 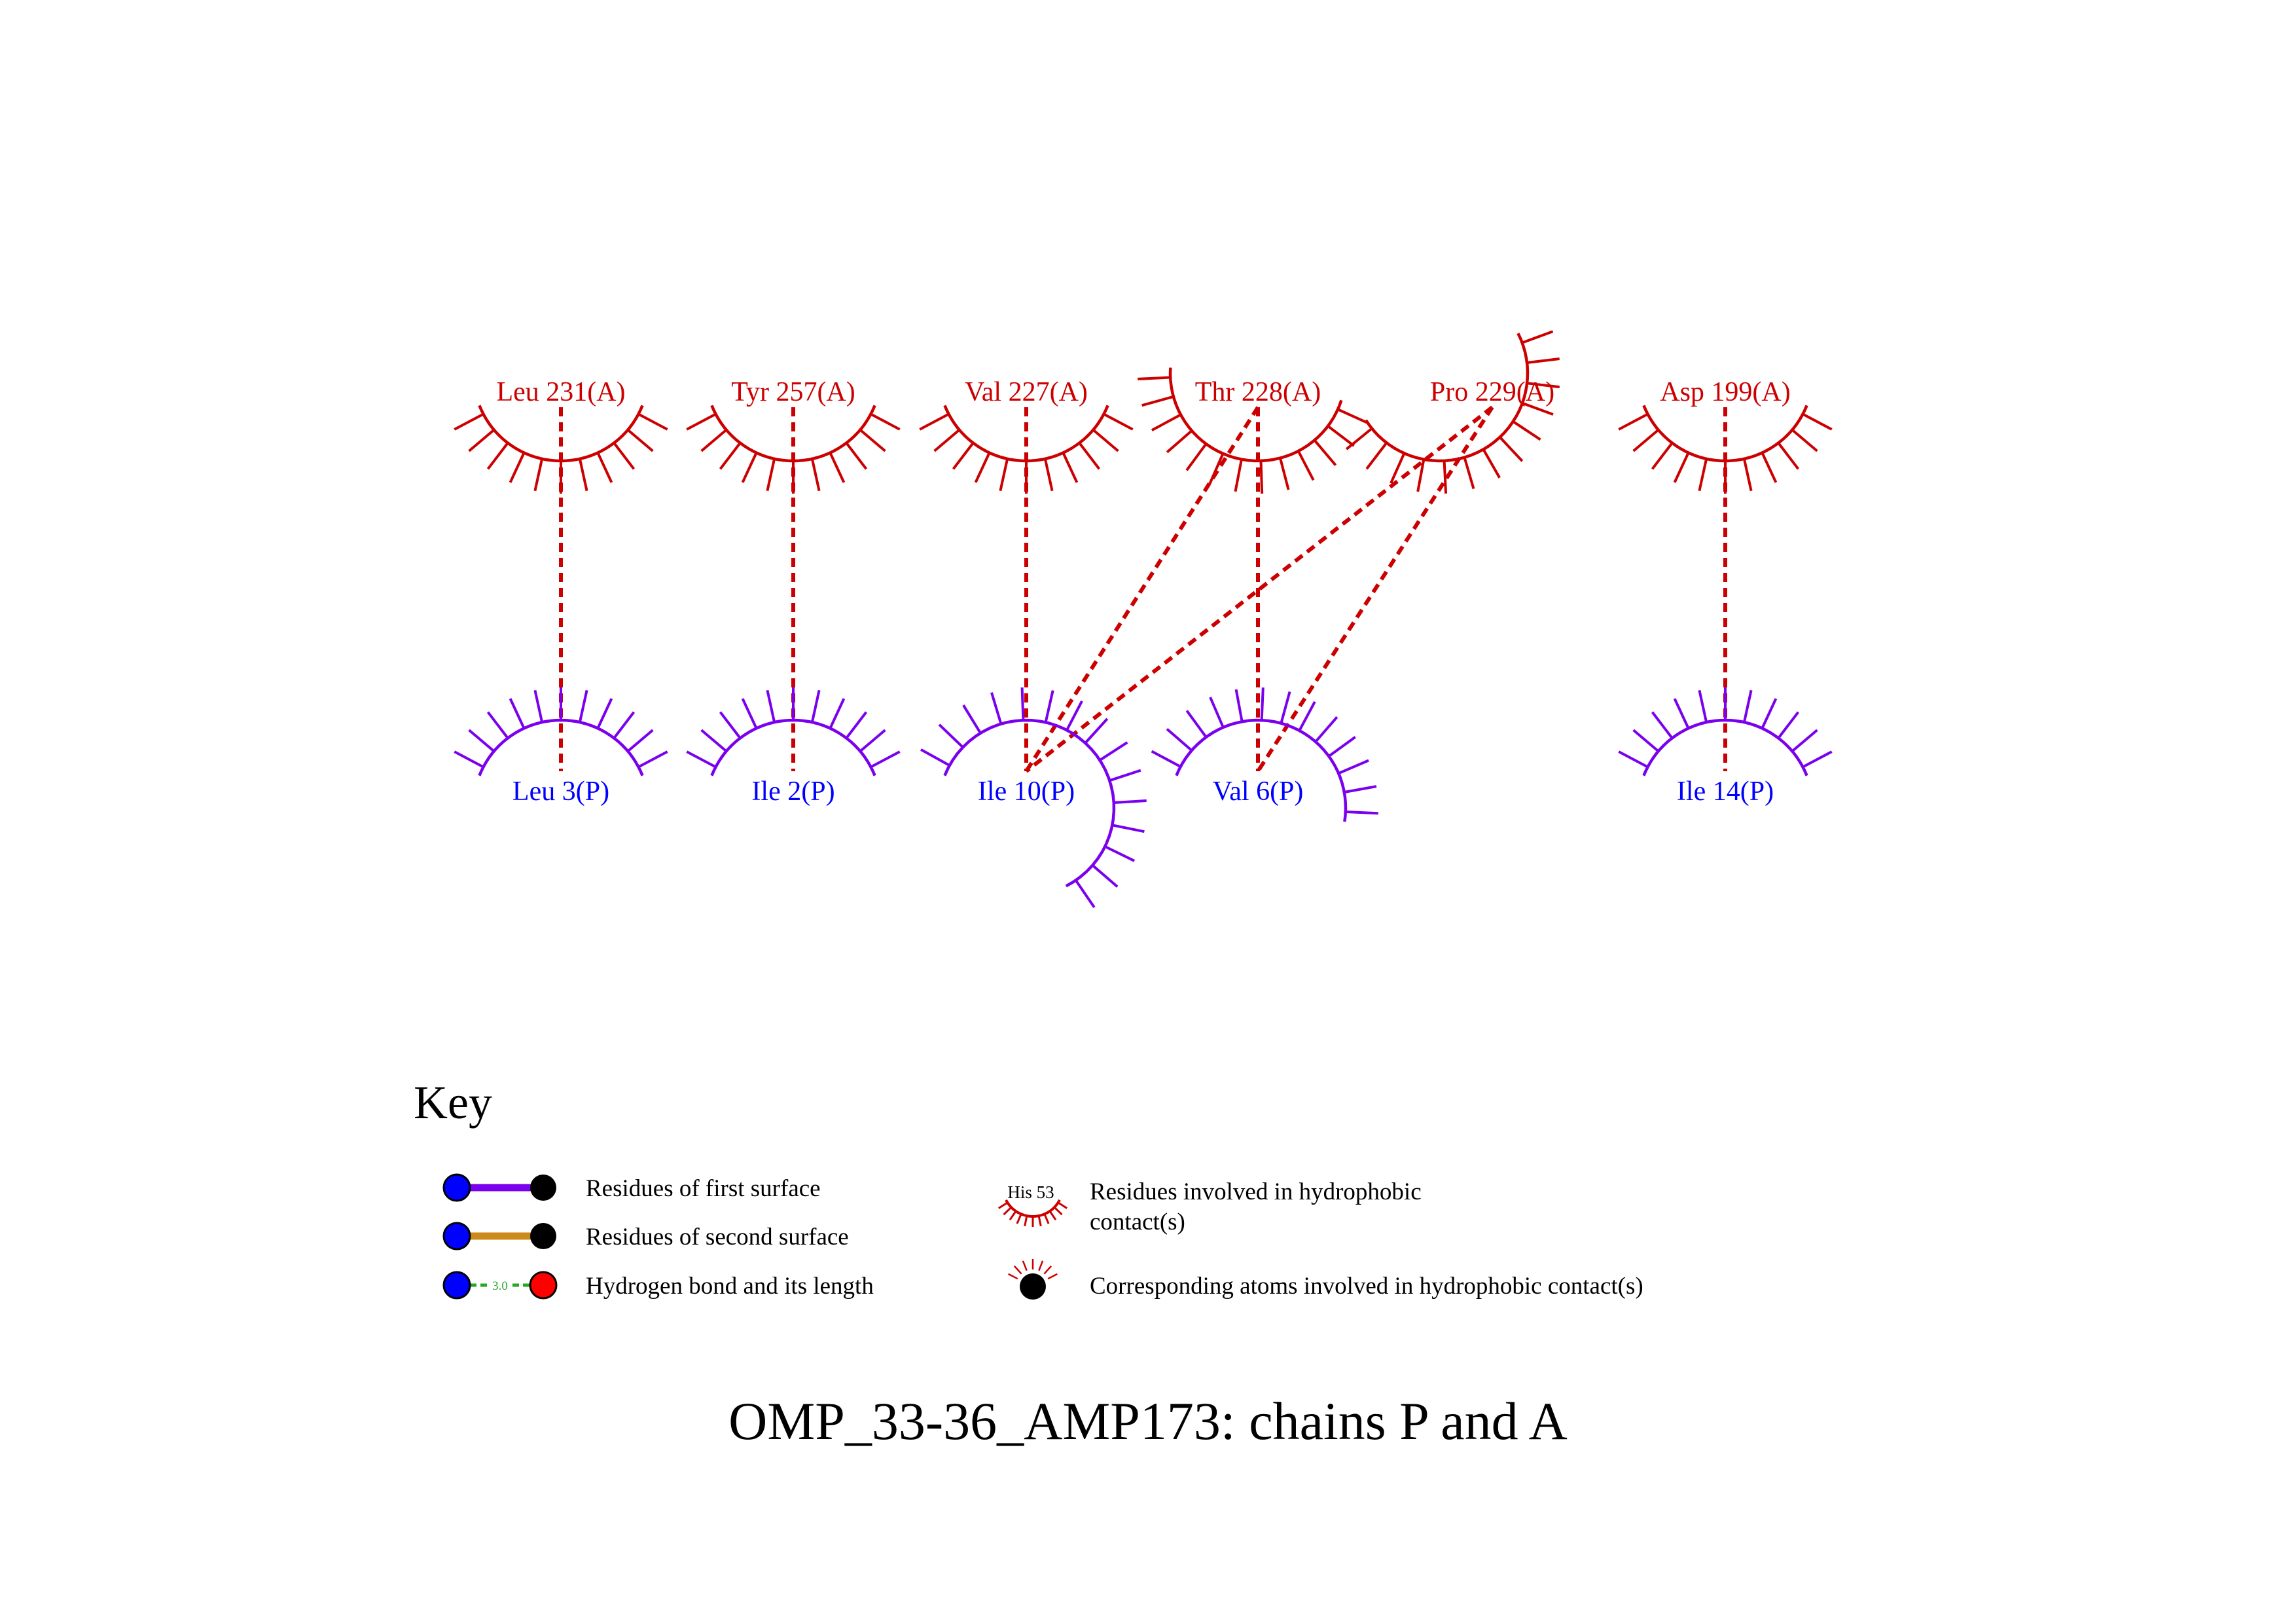 I want to click on contact-line-thr228-ile10, so click(x=1142, y=589).